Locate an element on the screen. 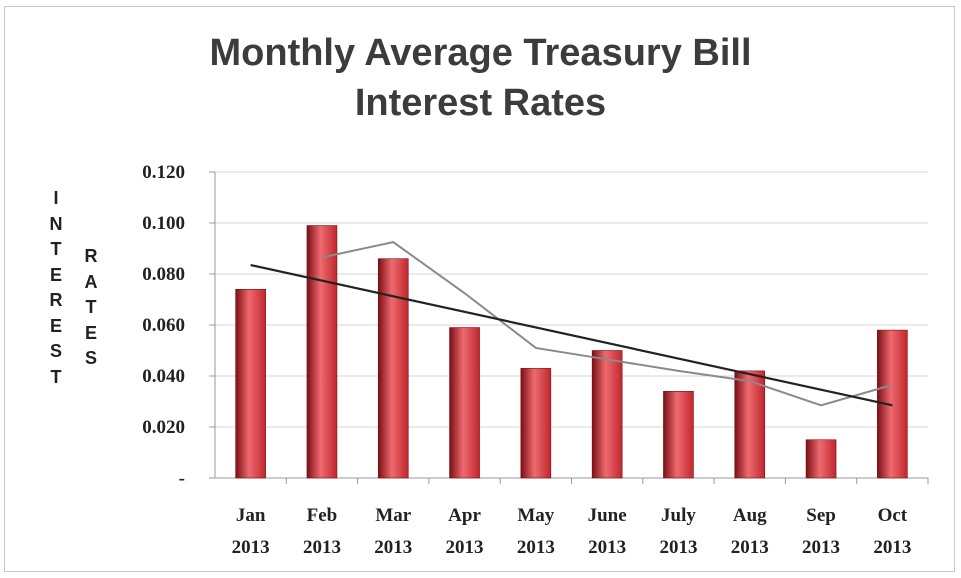 The width and height of the screenshot is (961, 578). x-tick-label-month: Mar is located at coordinates (393, 515).